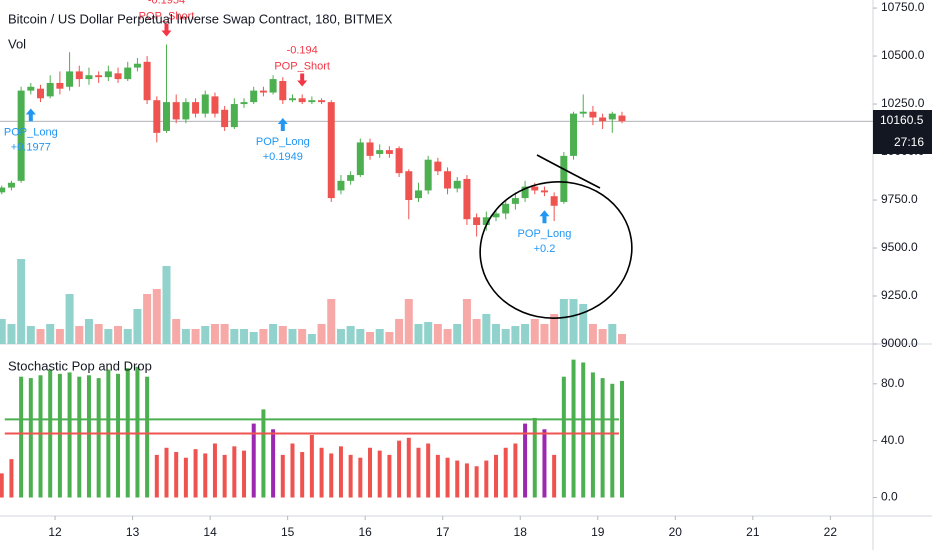  What do you see at coordinates (302, 66) in the screenshot?
I see `annotation-label: POP_Short` at bounding box center [302, 66].